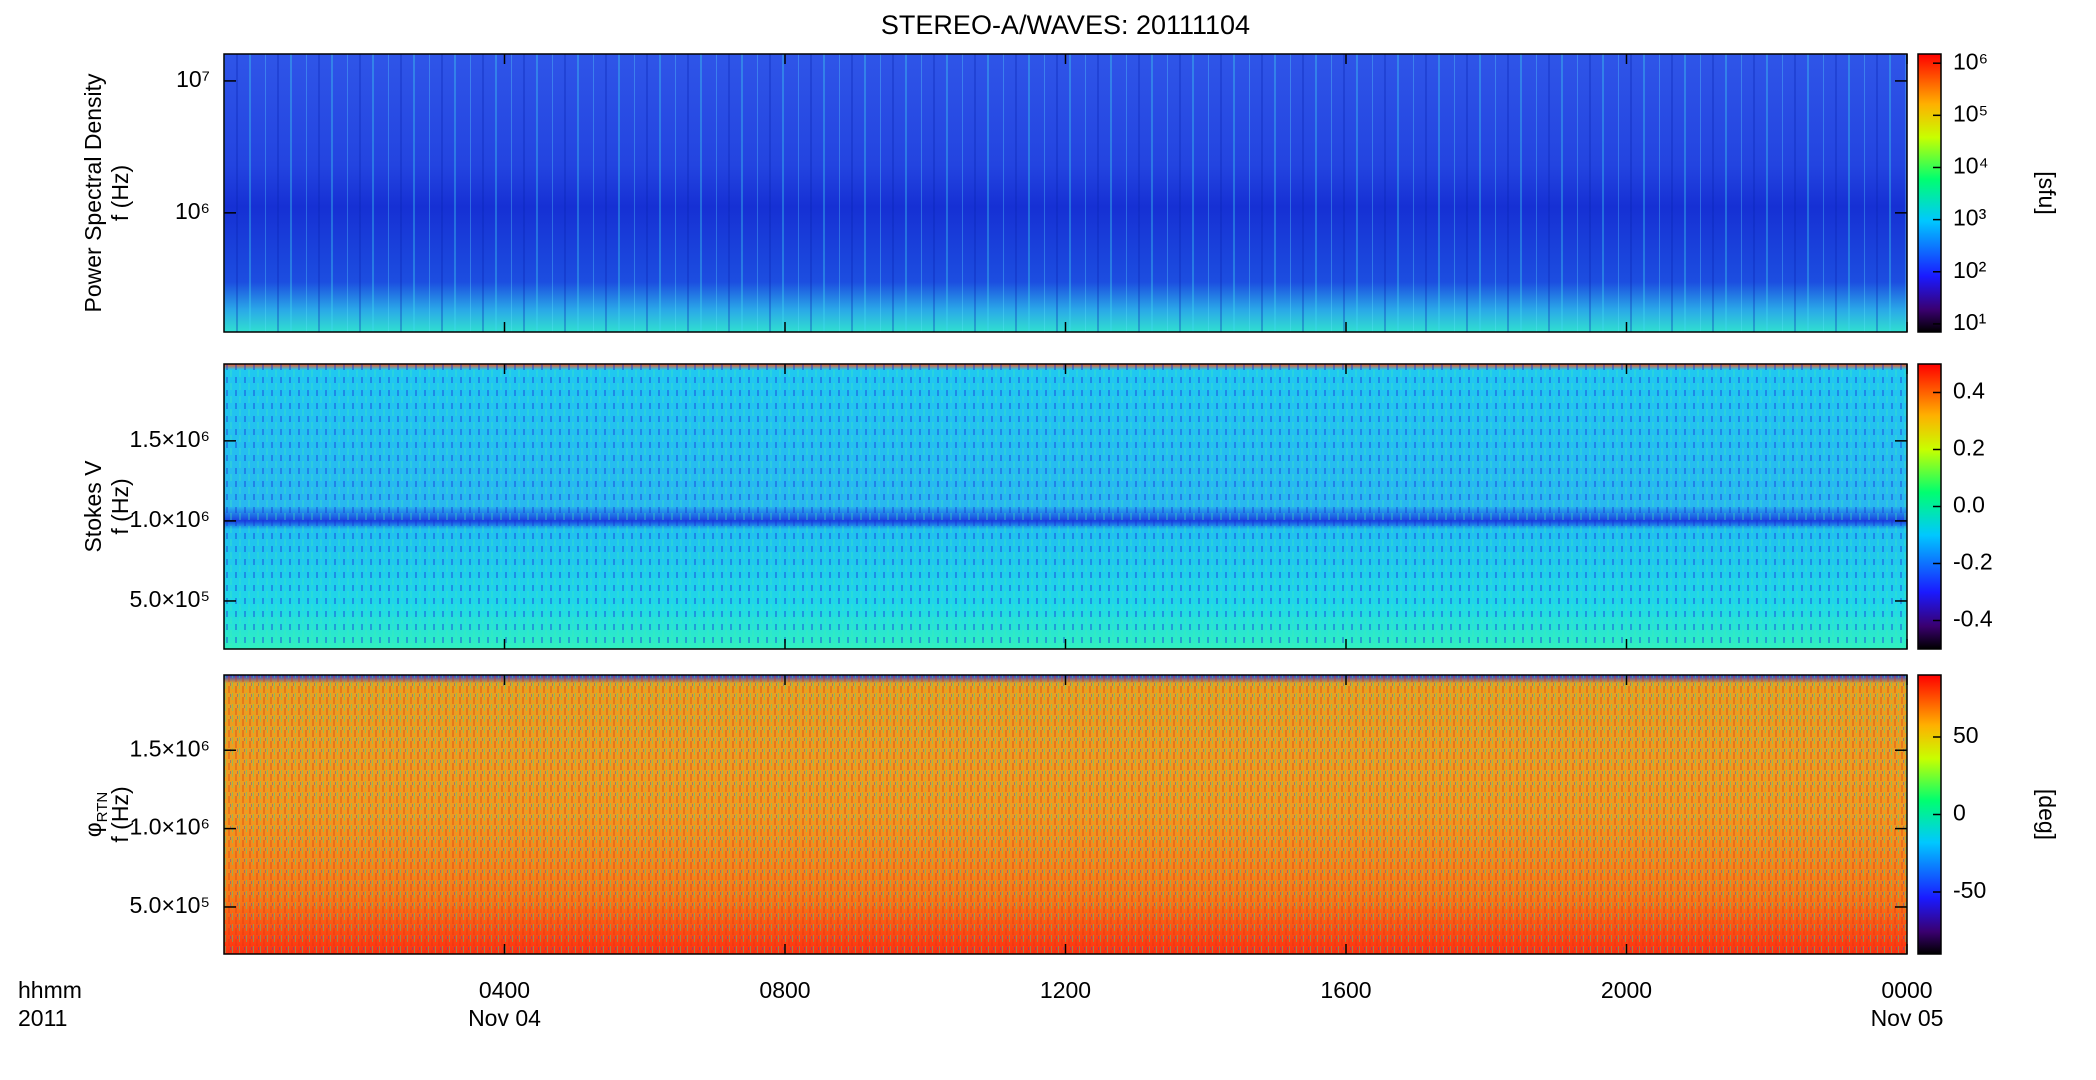 The image size is (2096, 1080). Describe the element at coordinates (1970, 218) in the screenshot. I see `colorbar-tick-label: 10³` at that location.